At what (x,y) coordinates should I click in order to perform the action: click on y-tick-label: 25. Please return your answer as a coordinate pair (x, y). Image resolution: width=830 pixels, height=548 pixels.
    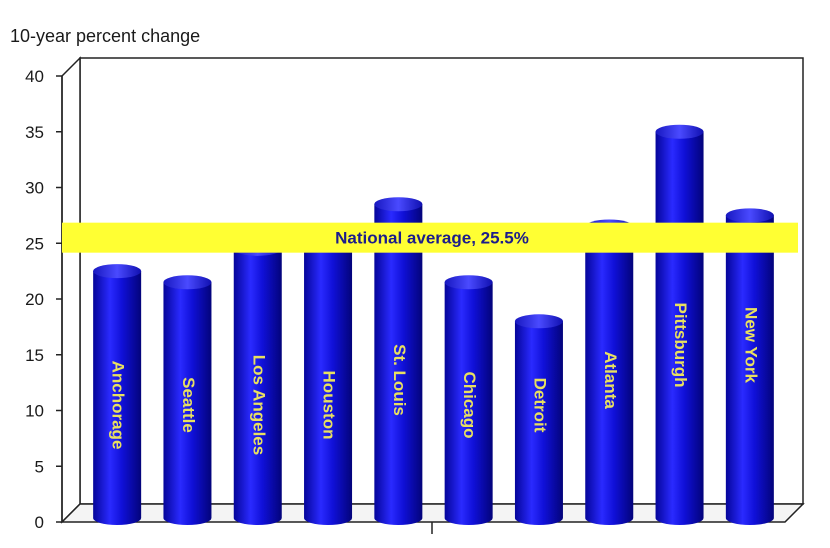
    Looking at the image, I should click on (34, 243).